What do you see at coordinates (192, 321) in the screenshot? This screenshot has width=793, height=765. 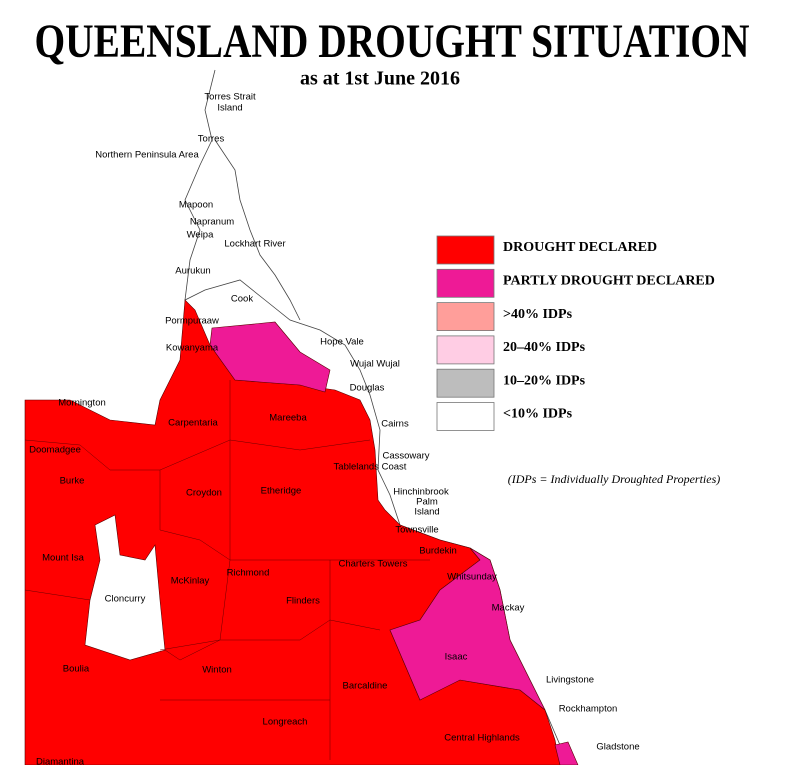 I see `place-label: Pormpuraaw` at bounding box center [192, 321].